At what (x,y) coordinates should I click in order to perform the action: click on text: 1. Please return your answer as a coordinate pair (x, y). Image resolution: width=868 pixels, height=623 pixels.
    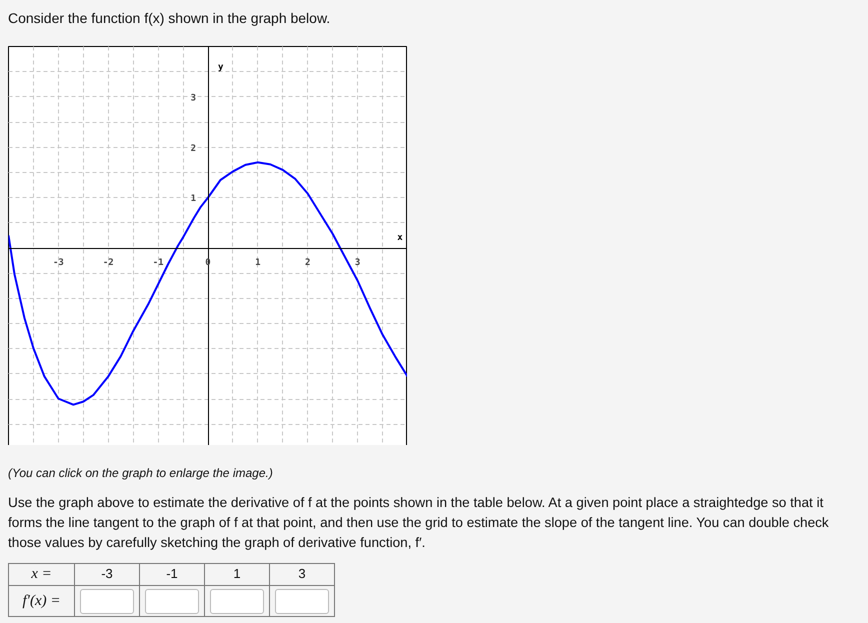
    Looking at the image, I should click on (237, 575).